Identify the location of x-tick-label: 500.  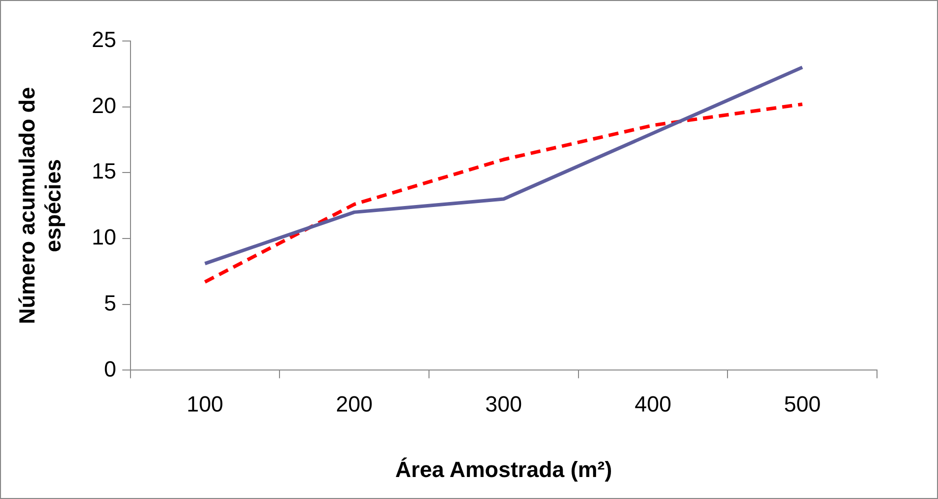
(802, 403).